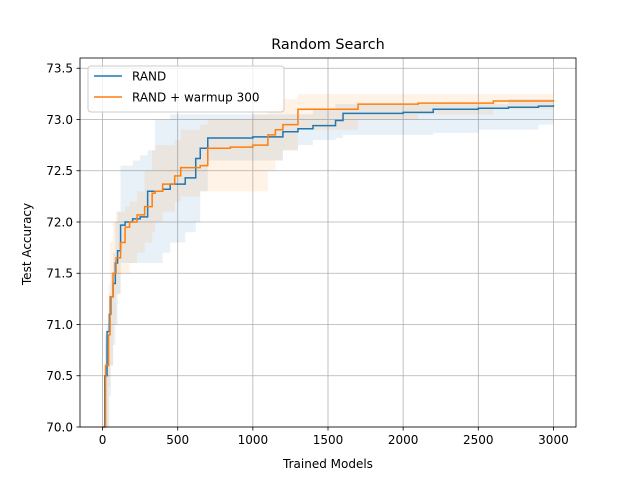 The width and height of the screenshot is (640, 480). Describe the element at coordinates (553, 440) in the screenshot. I see `x-tick-label: 3000` at that location.